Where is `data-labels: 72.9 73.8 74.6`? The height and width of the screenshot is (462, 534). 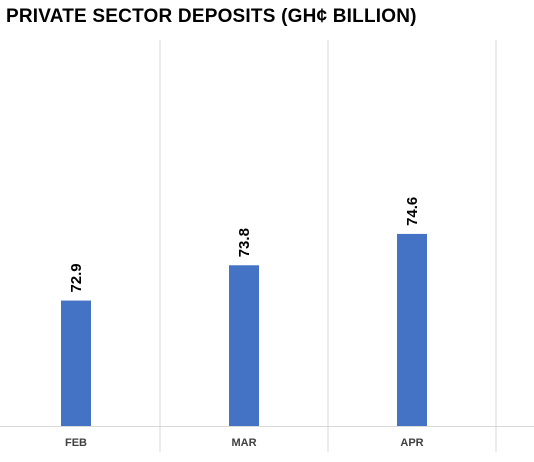 data-labels: 72.9 73.8 74.6 is located at coordinates (244, 245).